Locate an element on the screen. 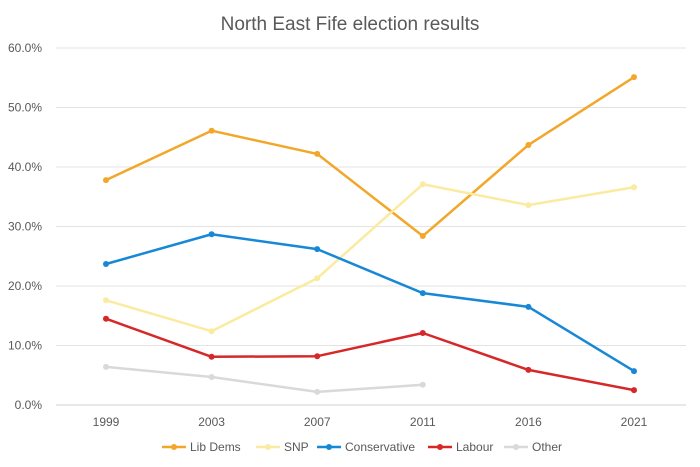 The image size is (700, 467). x-tick-label: 2016 is located at coordinates (528, 422).